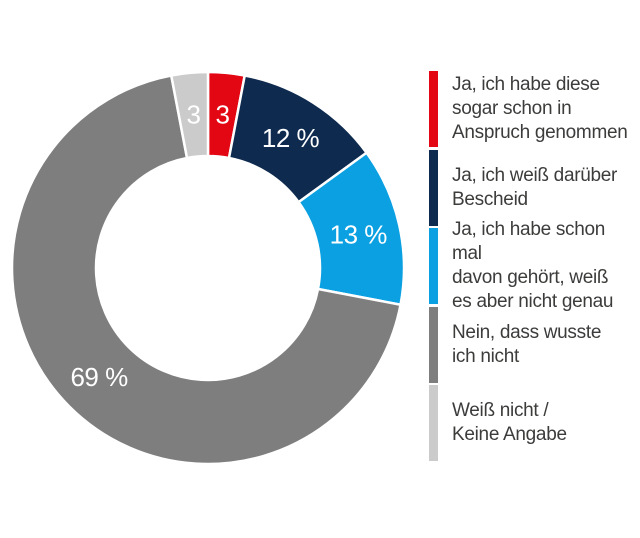 The width and height of the screenshot is (640, 538). I want to click on donut-slice-label-4: 3, so click(194, 115).